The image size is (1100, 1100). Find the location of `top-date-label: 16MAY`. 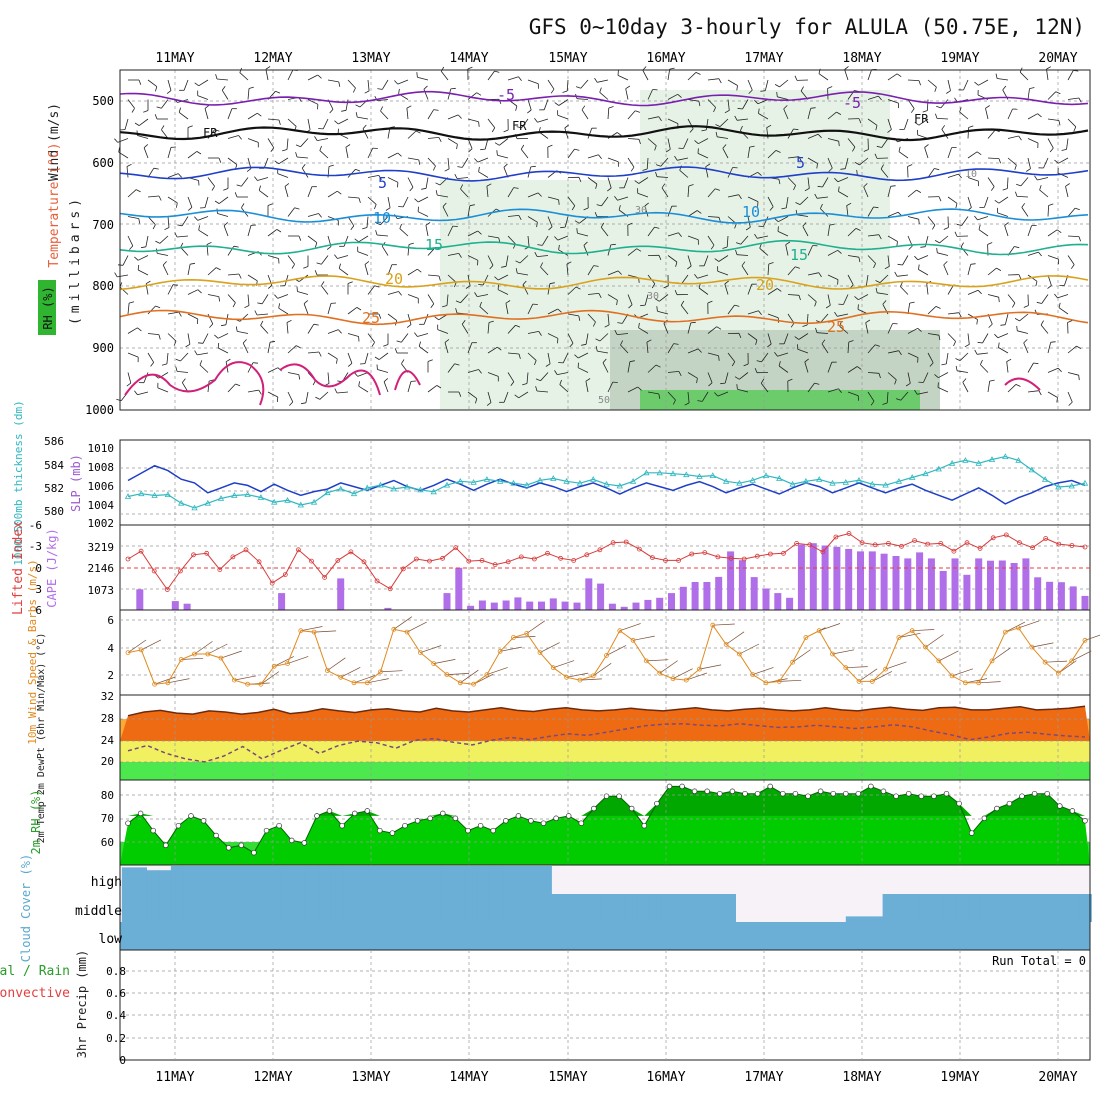

top-date-label: 16MAY is located at coordinates (665, 58).